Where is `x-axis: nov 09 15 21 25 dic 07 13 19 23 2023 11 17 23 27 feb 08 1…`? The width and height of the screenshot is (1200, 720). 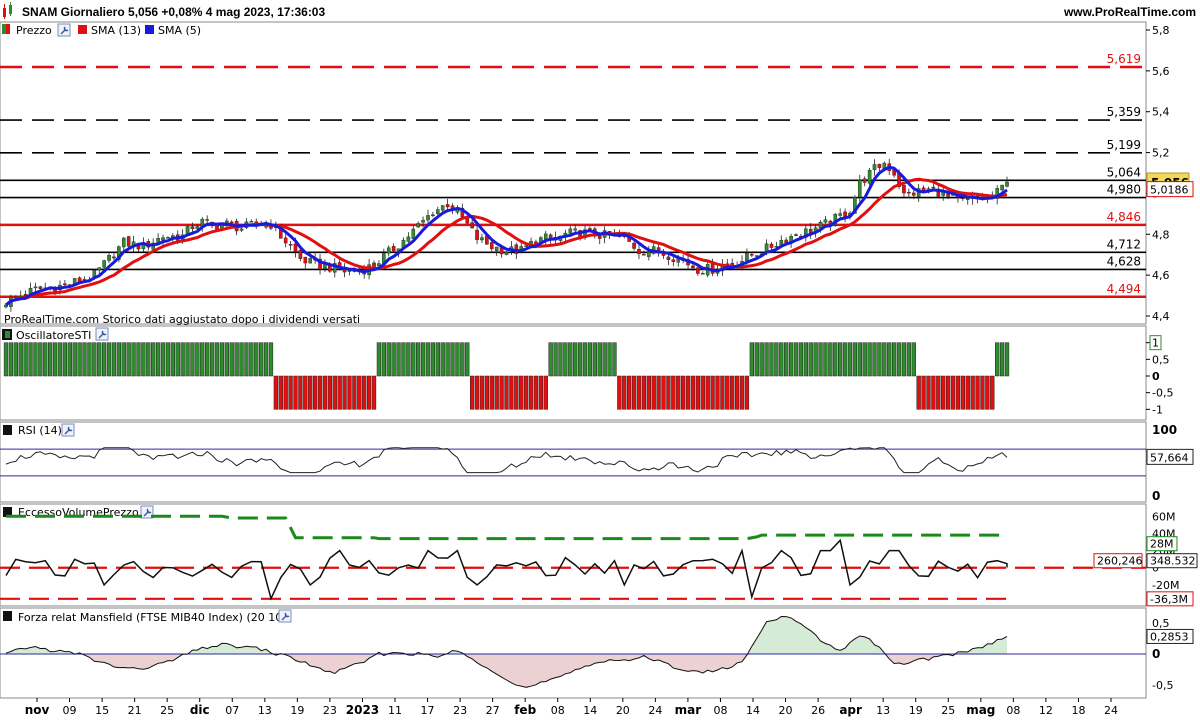
x-axis: nov 09 15 21 25 dic 07 13 19 23 2023 11 17 23 27 feb 08 1… is located at coordinates (571, 707).